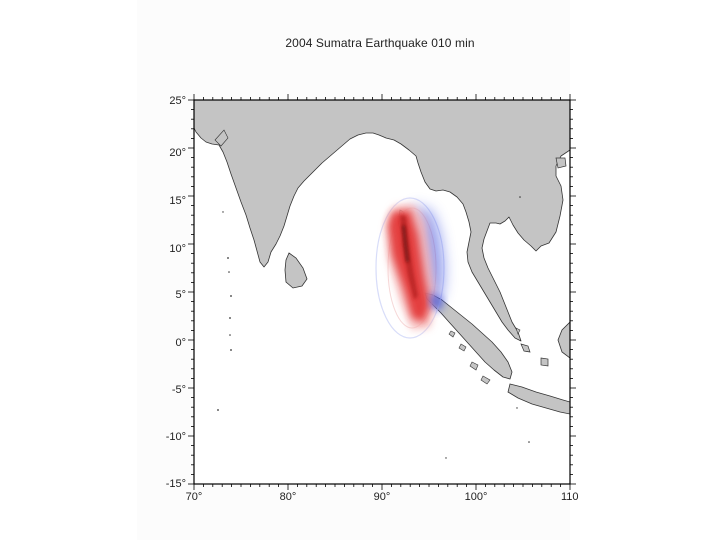 This screenshot has height=540, width=720. What do you see at coordinates (176, 437) in the screenshot?
I see `y-tick-label: -10°` at bounding box center [176, 437].